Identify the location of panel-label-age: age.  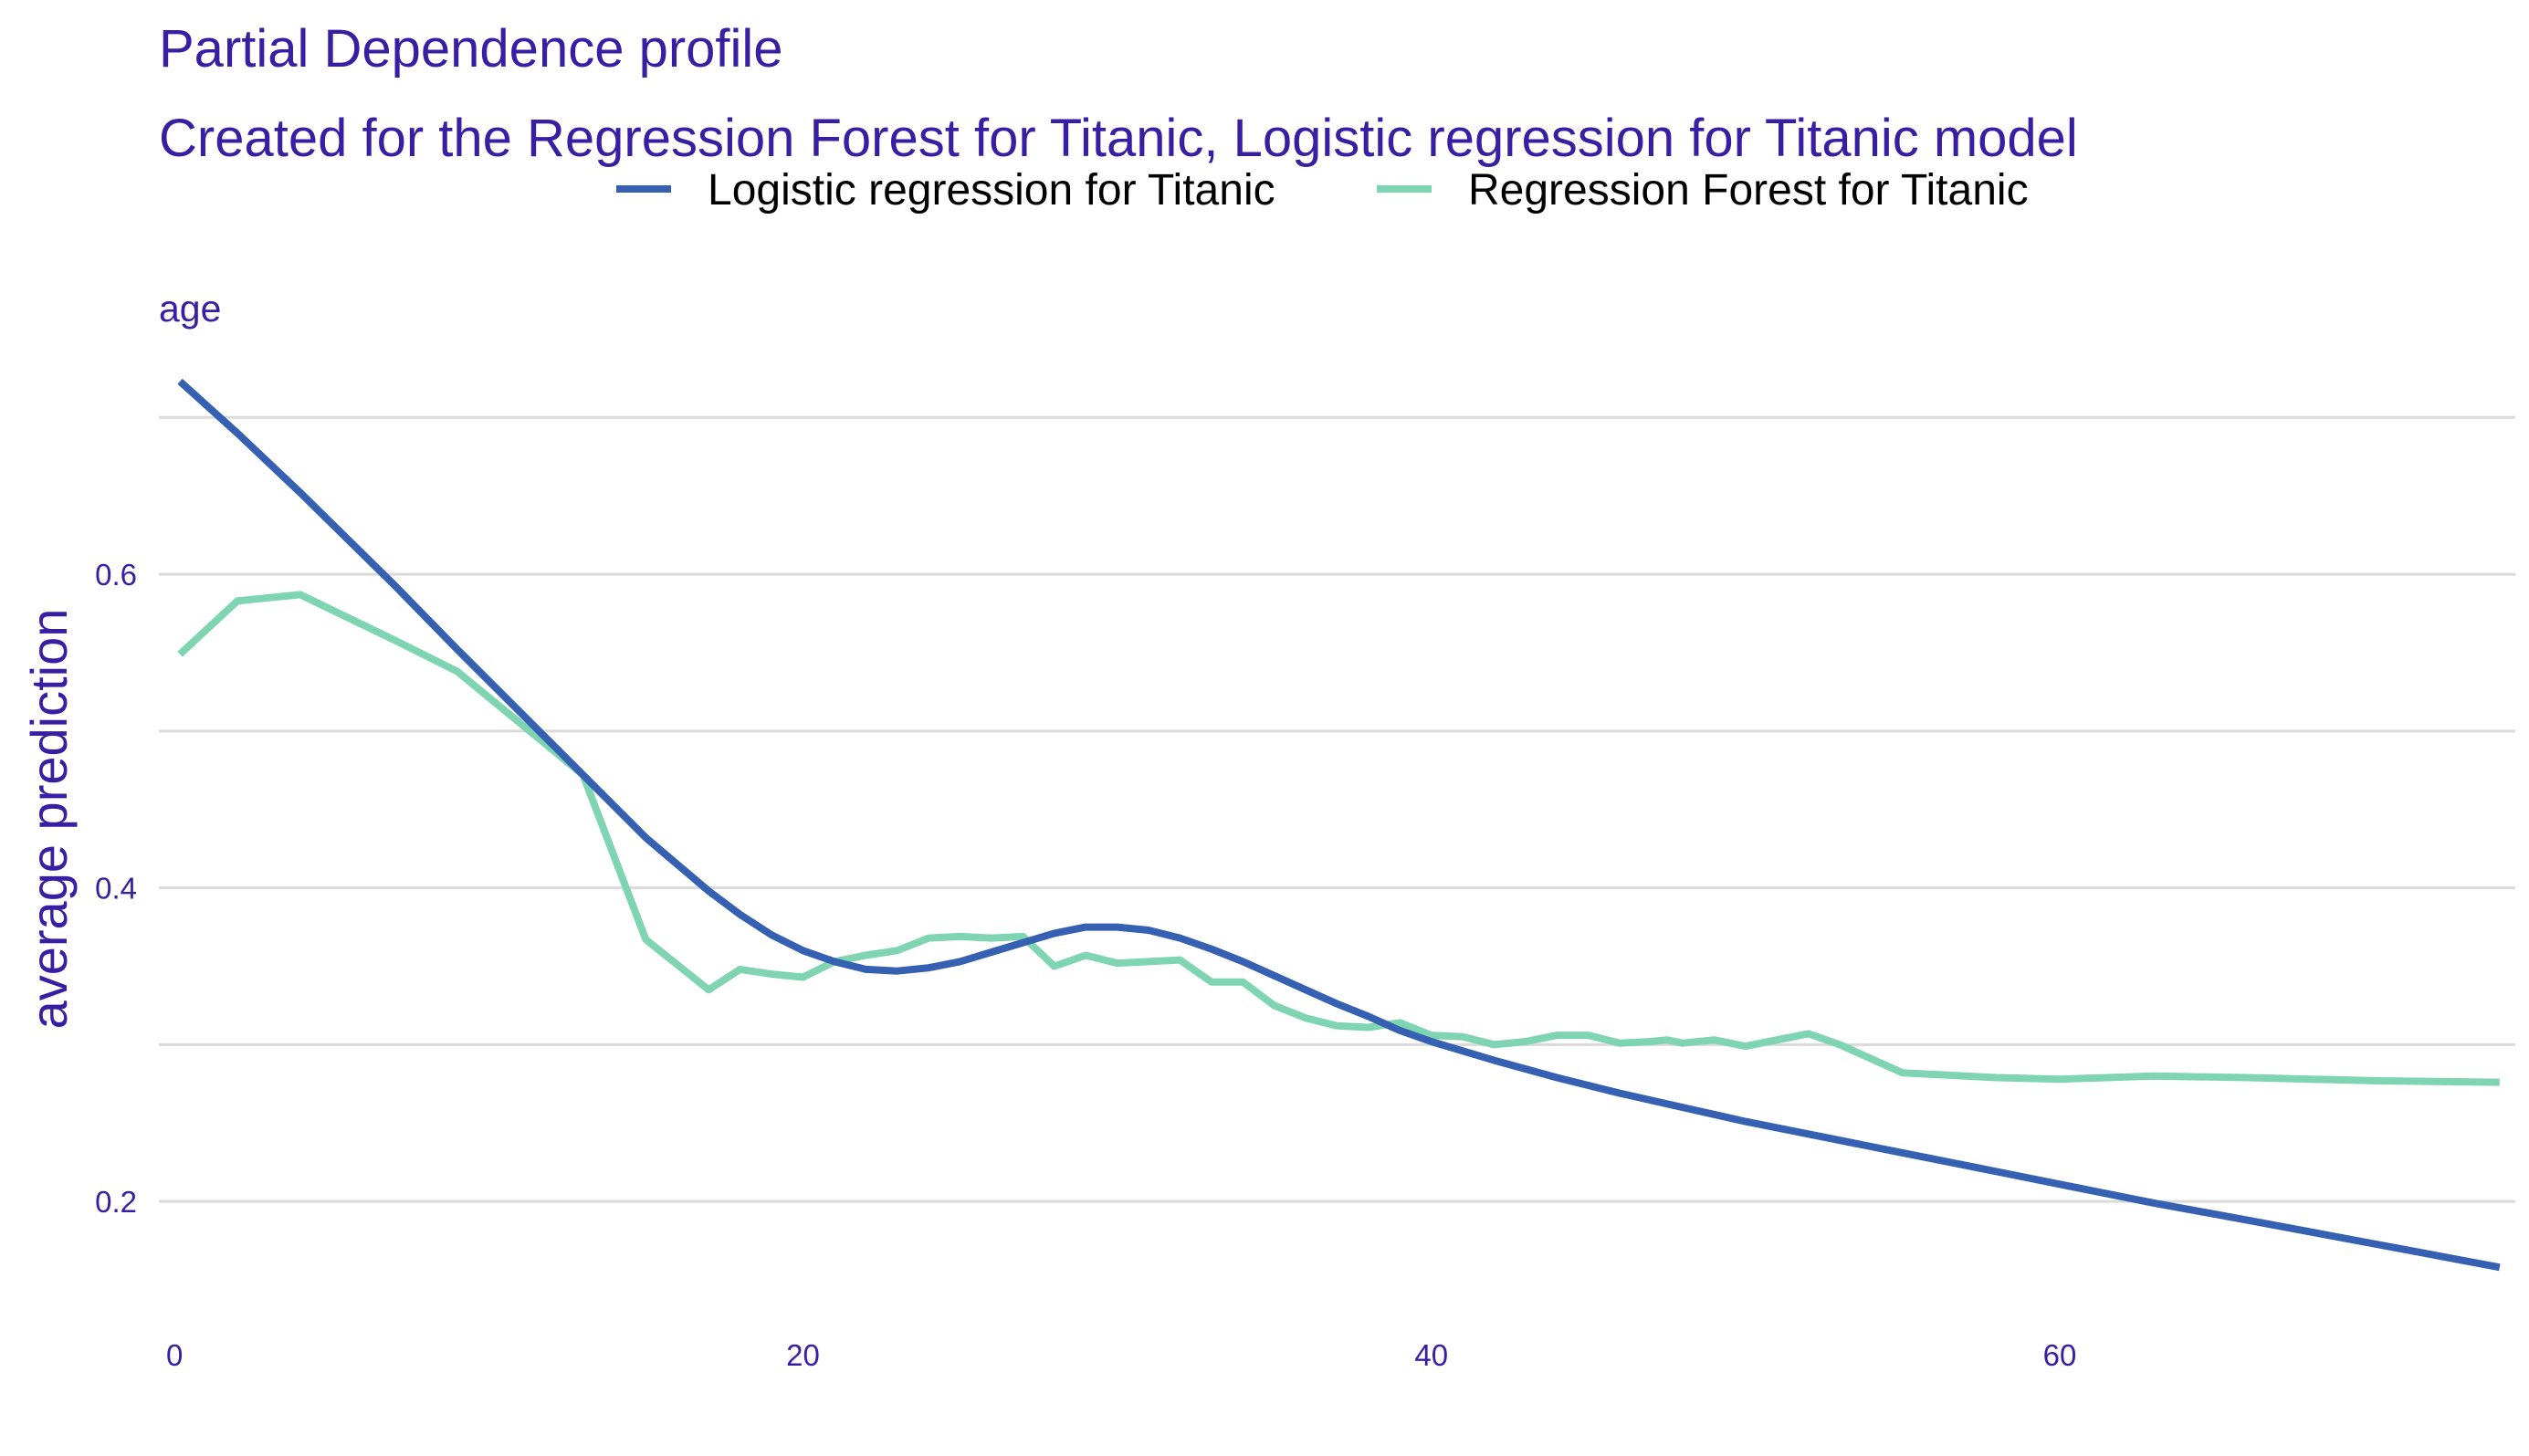
(190, 309).